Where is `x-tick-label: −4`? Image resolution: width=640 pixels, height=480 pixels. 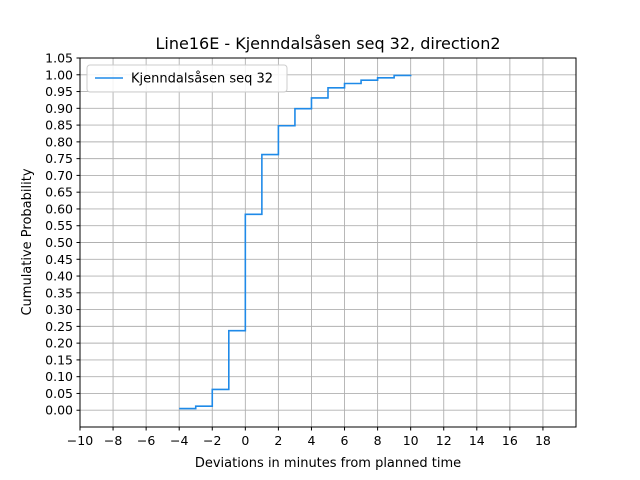
x-tick-label: −4 is located at coordinates (179, 440).